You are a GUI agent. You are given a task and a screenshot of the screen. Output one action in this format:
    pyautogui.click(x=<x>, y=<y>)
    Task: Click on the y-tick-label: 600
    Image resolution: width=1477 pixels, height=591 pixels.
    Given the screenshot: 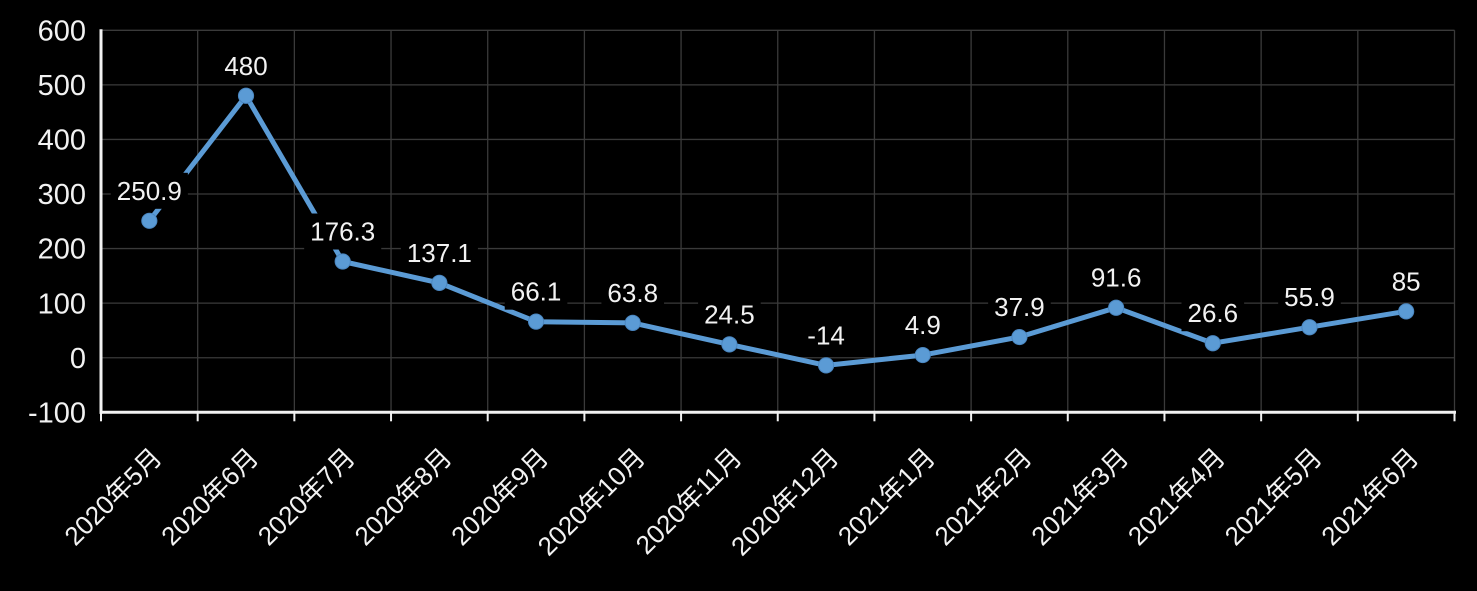 What is the action you would take?
    pyautogui.click(x=62, y=31)
    